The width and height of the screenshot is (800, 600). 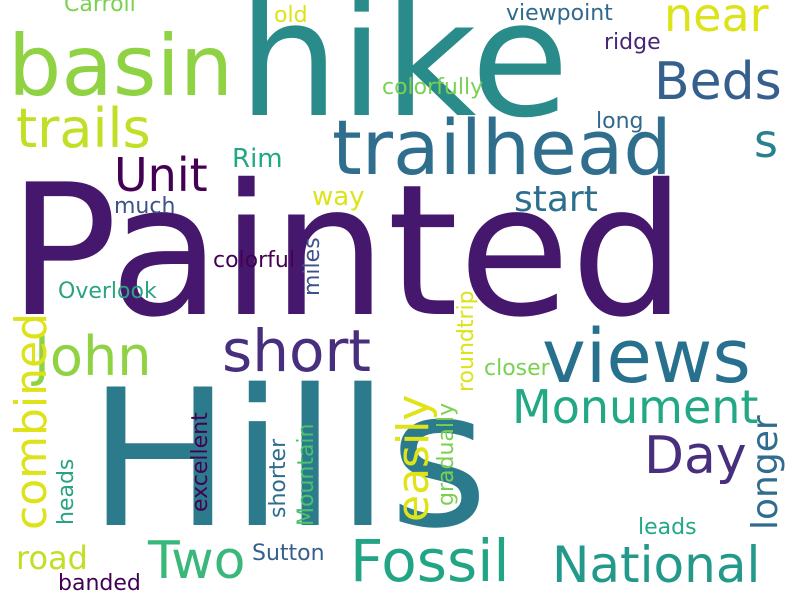 What do you see at coordinates (716, 21) in the screenshot?
I see `word-near: near` at bounding box center [716, 21].